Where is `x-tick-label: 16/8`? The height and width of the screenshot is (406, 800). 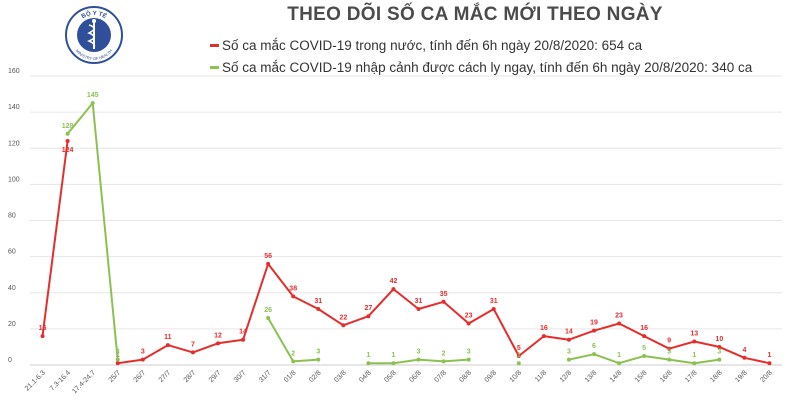
x-tick-label: 16/8 is located at coordinates (666, 376).